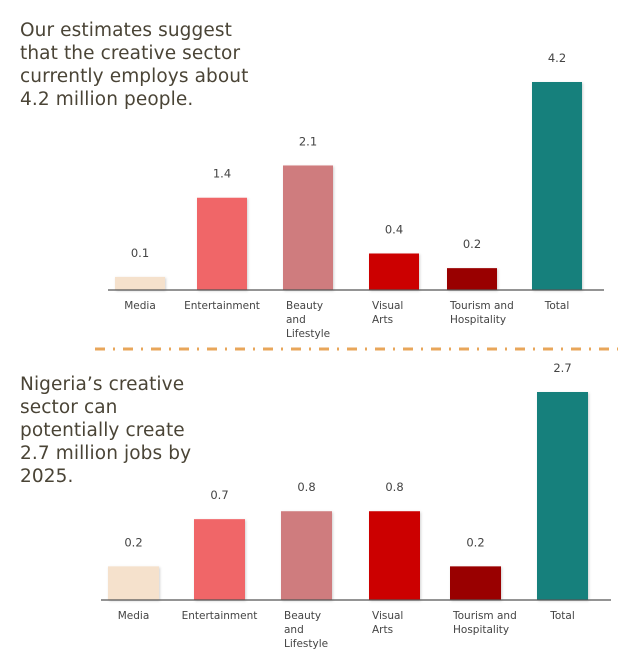 This screenshot has width=637, height=657. What do you see at coordinates (219, 495) in the screenshot?
I see `data-label: 0.7` at bounding box center [219, 495].